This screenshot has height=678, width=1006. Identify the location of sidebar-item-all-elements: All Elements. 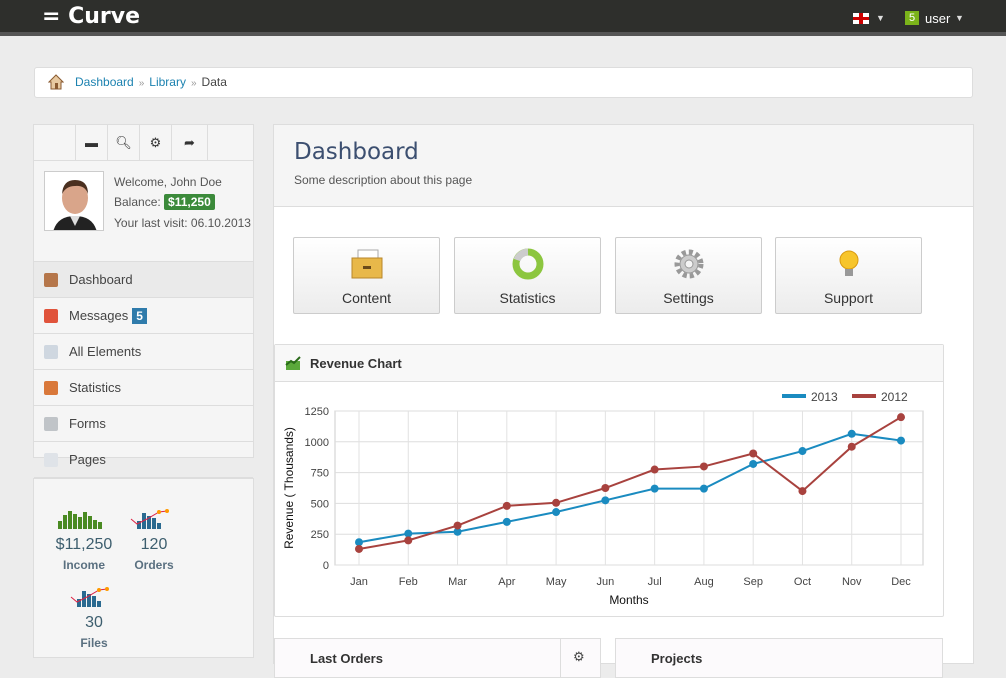
(143, 352).